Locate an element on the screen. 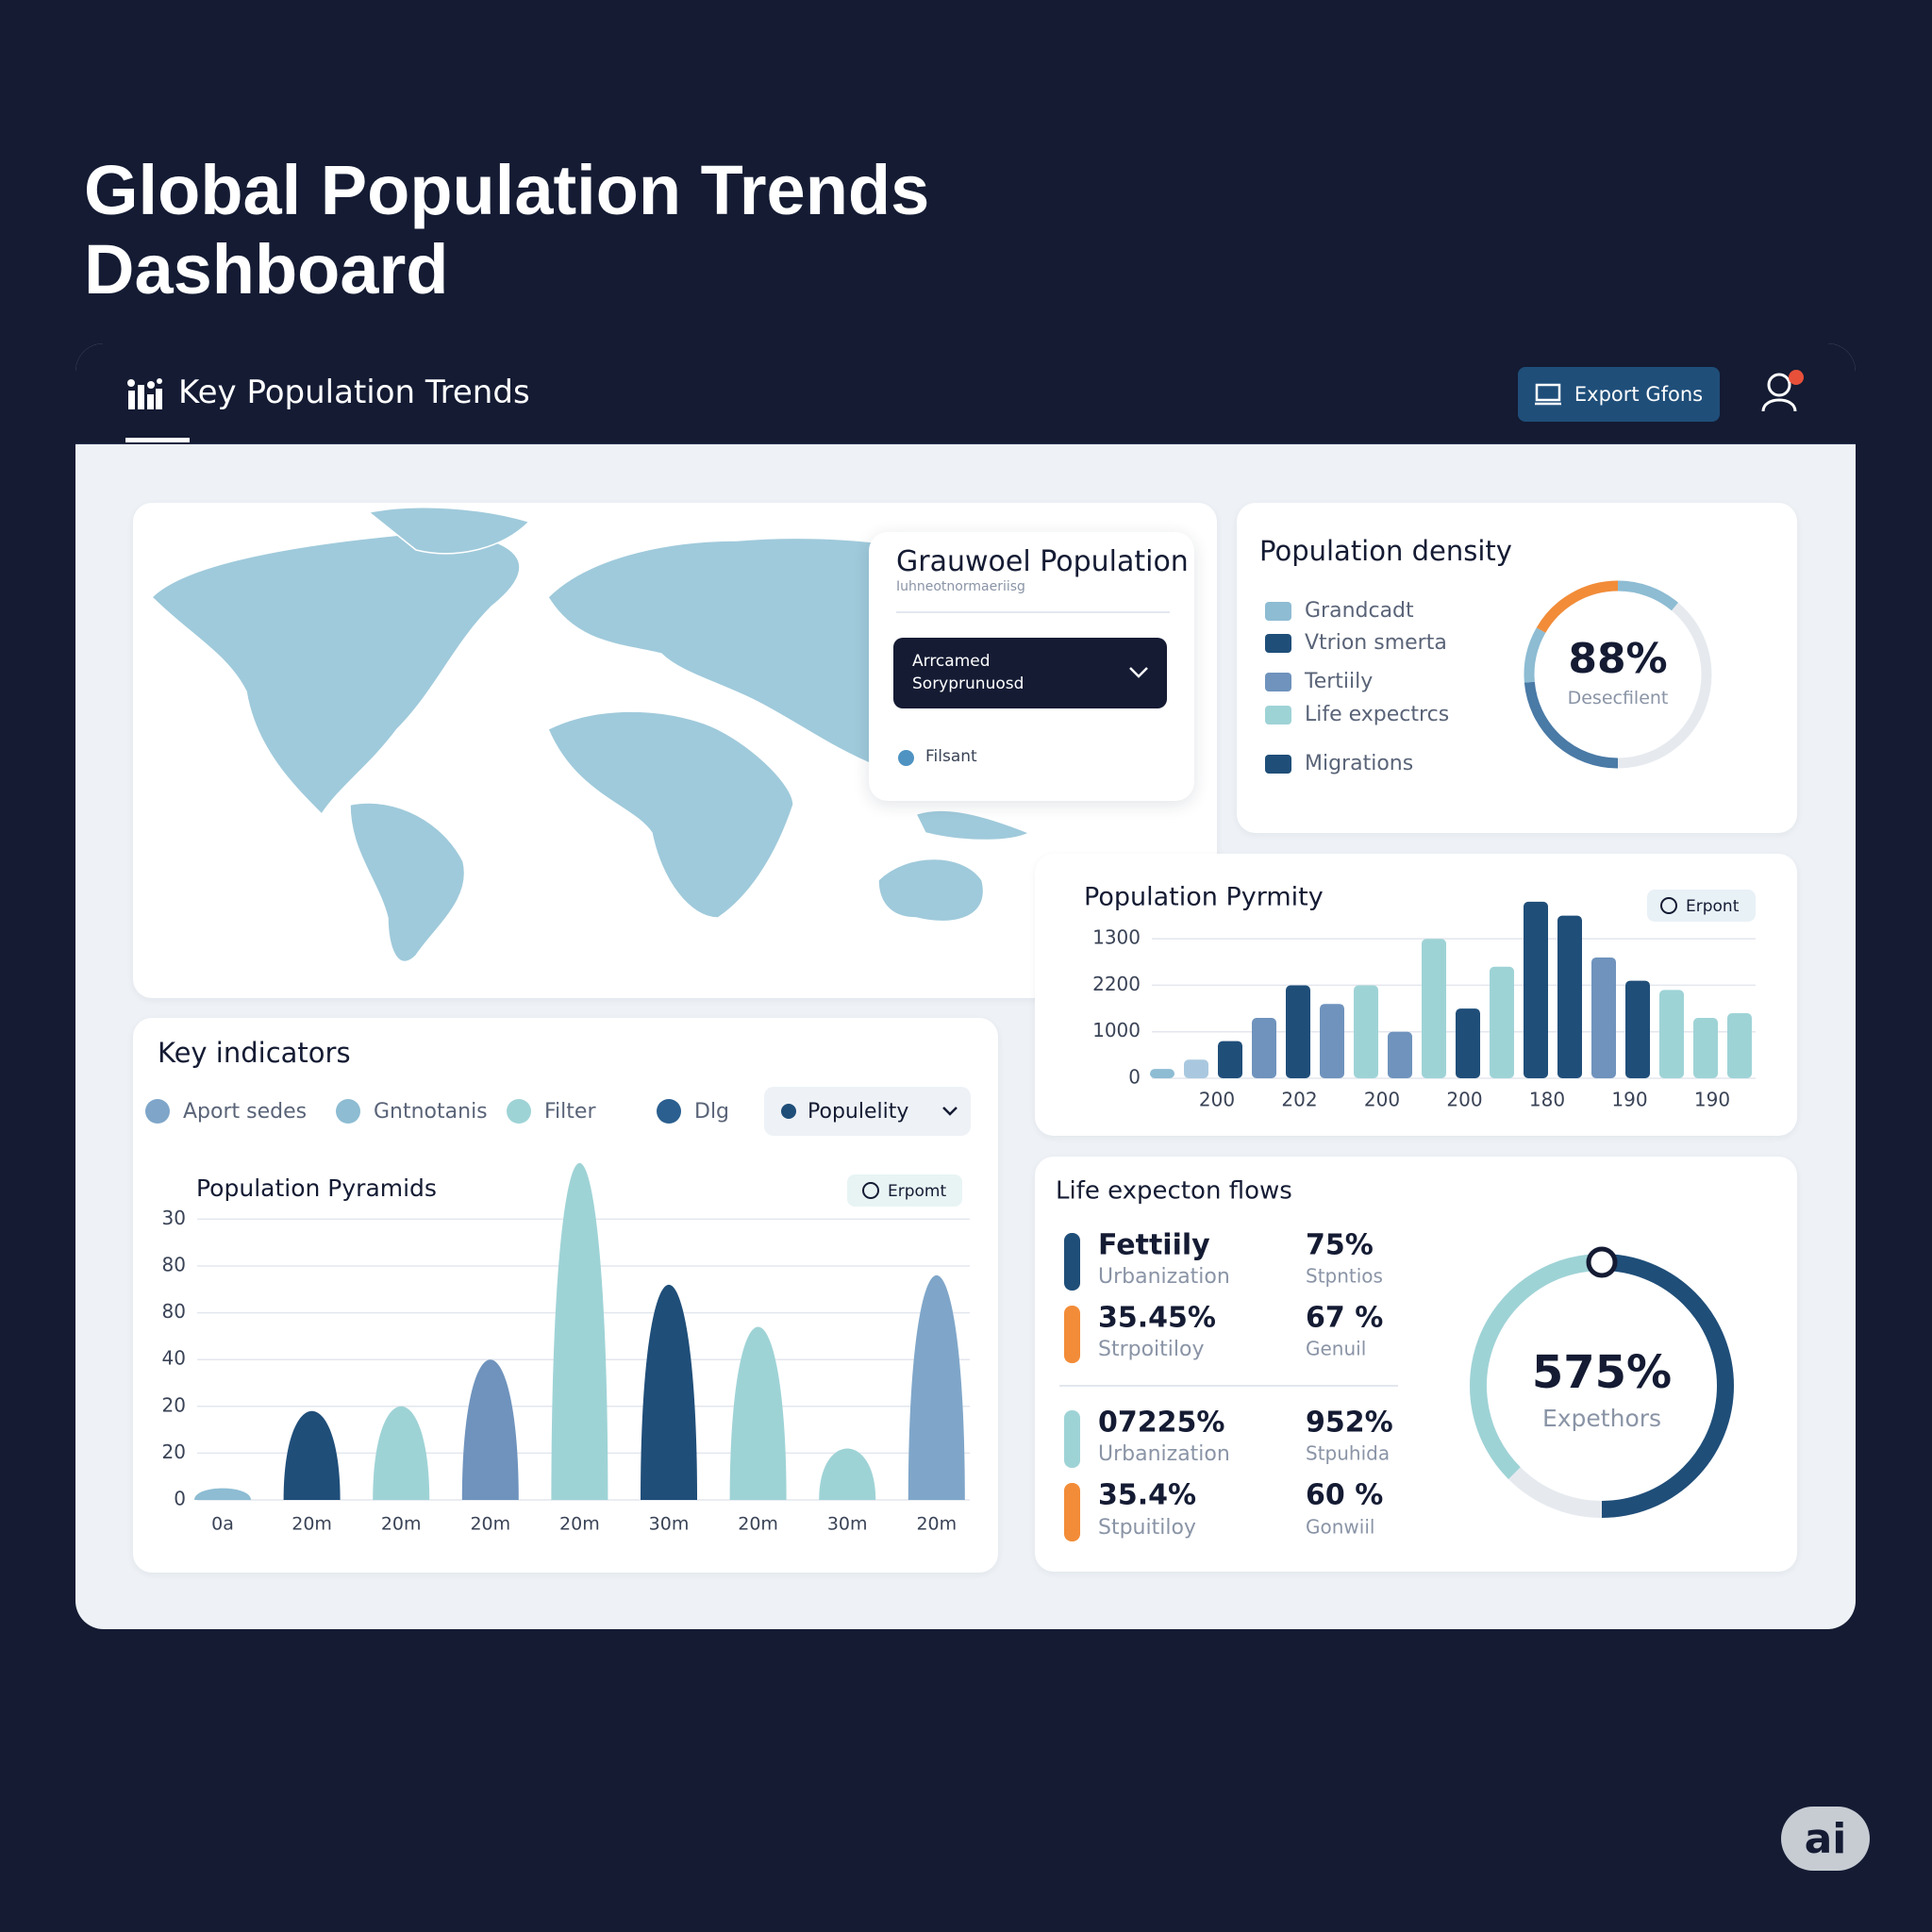 This screenshot has height=1932, width=1932. dropdown-dot is located at coordinates (789, 1111).